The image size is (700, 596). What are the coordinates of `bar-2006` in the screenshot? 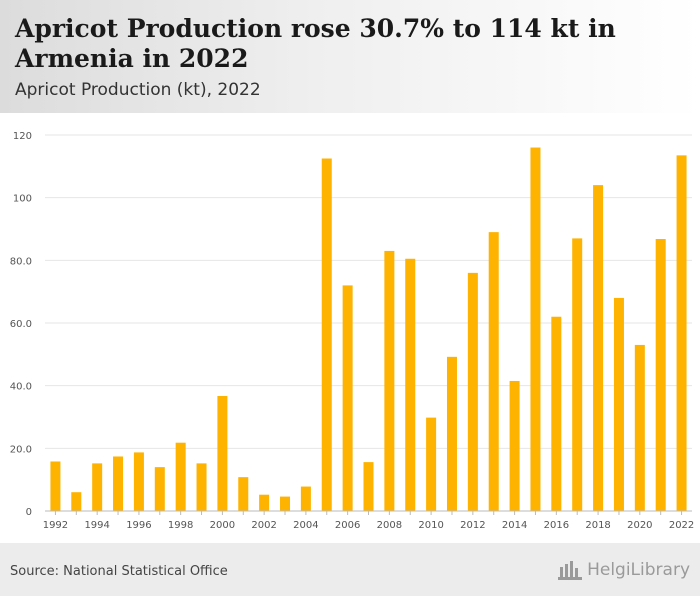 It's located at (347, 398).